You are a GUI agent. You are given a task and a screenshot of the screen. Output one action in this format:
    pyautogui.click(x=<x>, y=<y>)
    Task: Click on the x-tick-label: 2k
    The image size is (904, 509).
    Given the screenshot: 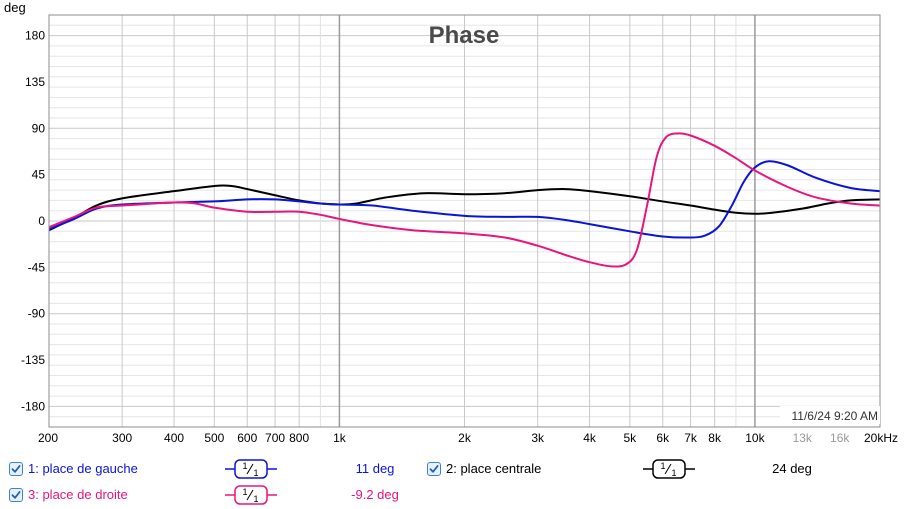 What is the action you would take?
    pyautogui.click(x=465, y=438)
    